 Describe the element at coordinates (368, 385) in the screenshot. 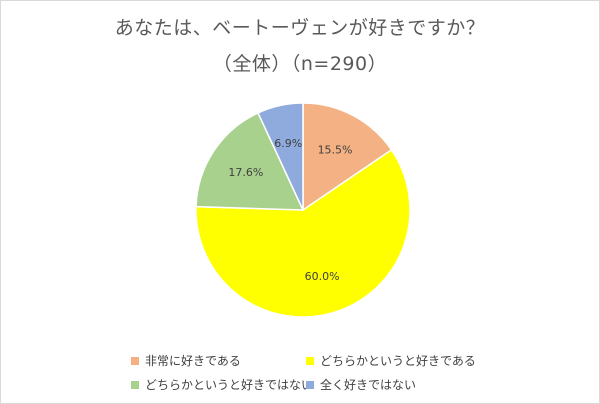

I see `legend-label-4: 全く好きではない` at that location.